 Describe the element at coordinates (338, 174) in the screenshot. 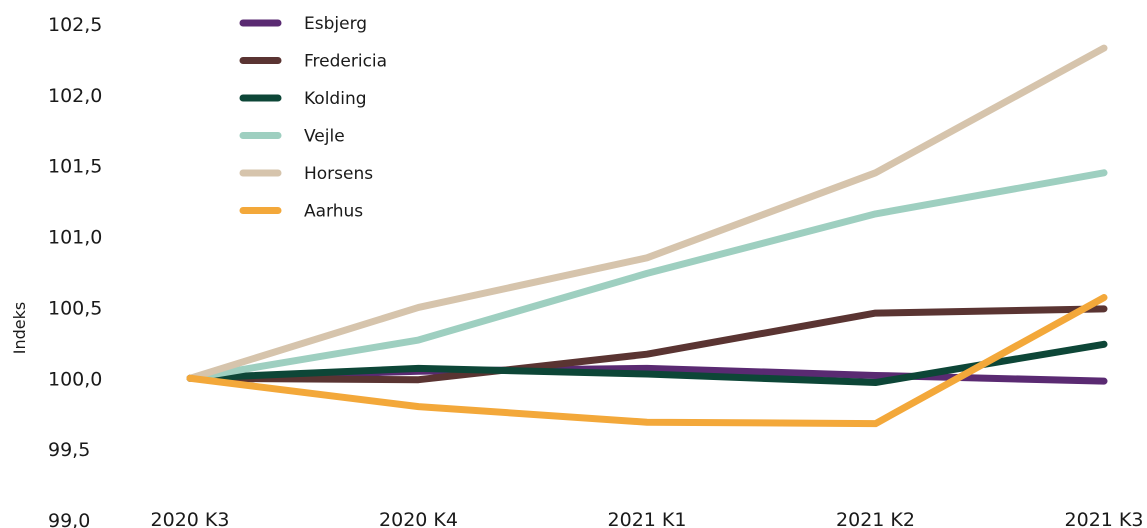

I see `legend-label: Horsens` at that location.